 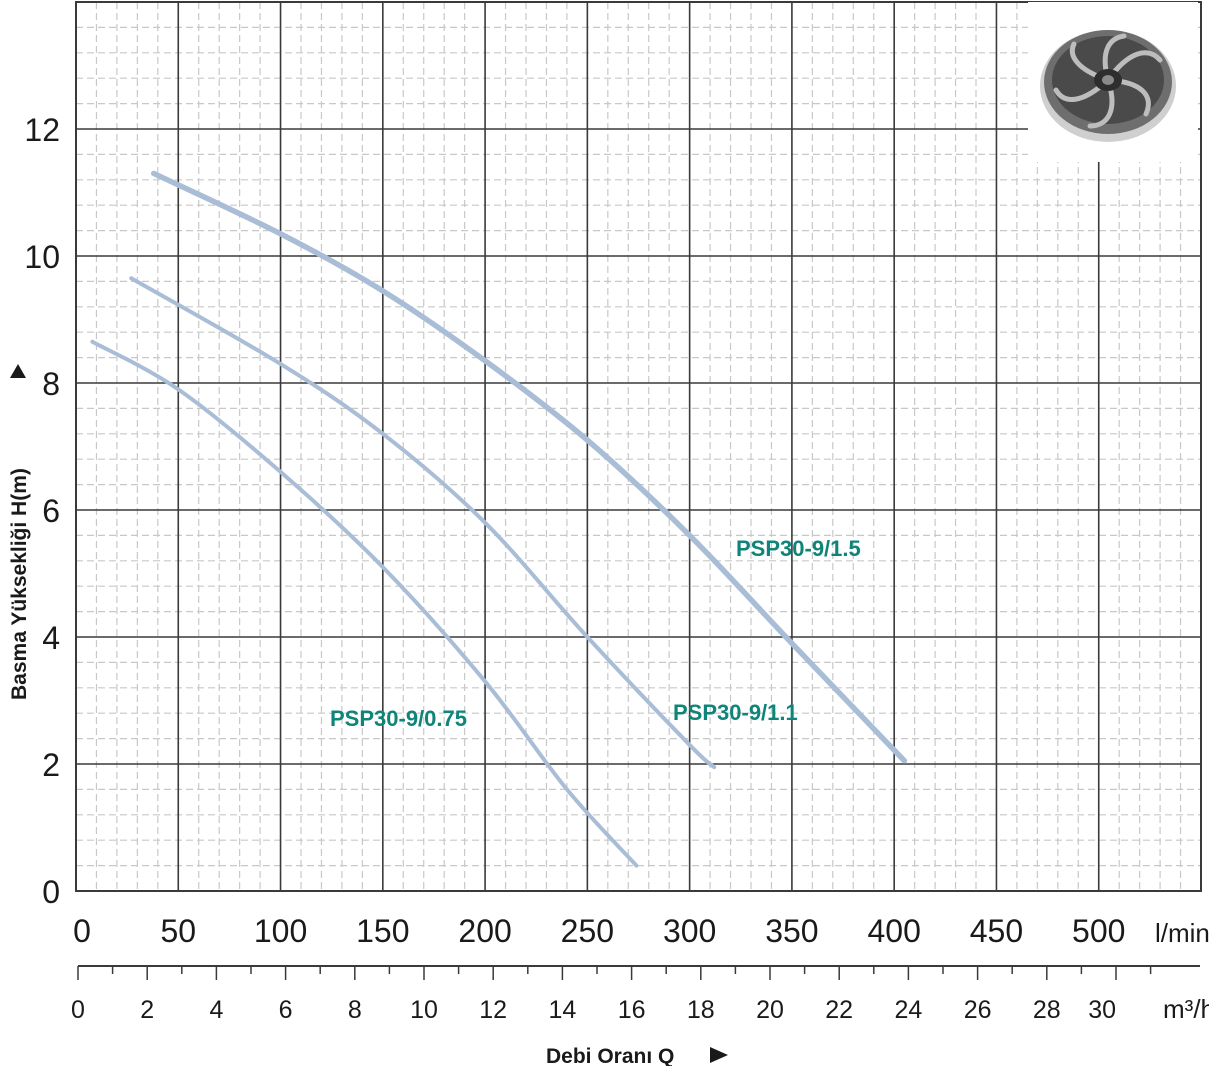 What do you see at coordinates (632, 1010) in the screenshot?
I see `x2-tick-label: 16` at bounding box center [632, 1010].